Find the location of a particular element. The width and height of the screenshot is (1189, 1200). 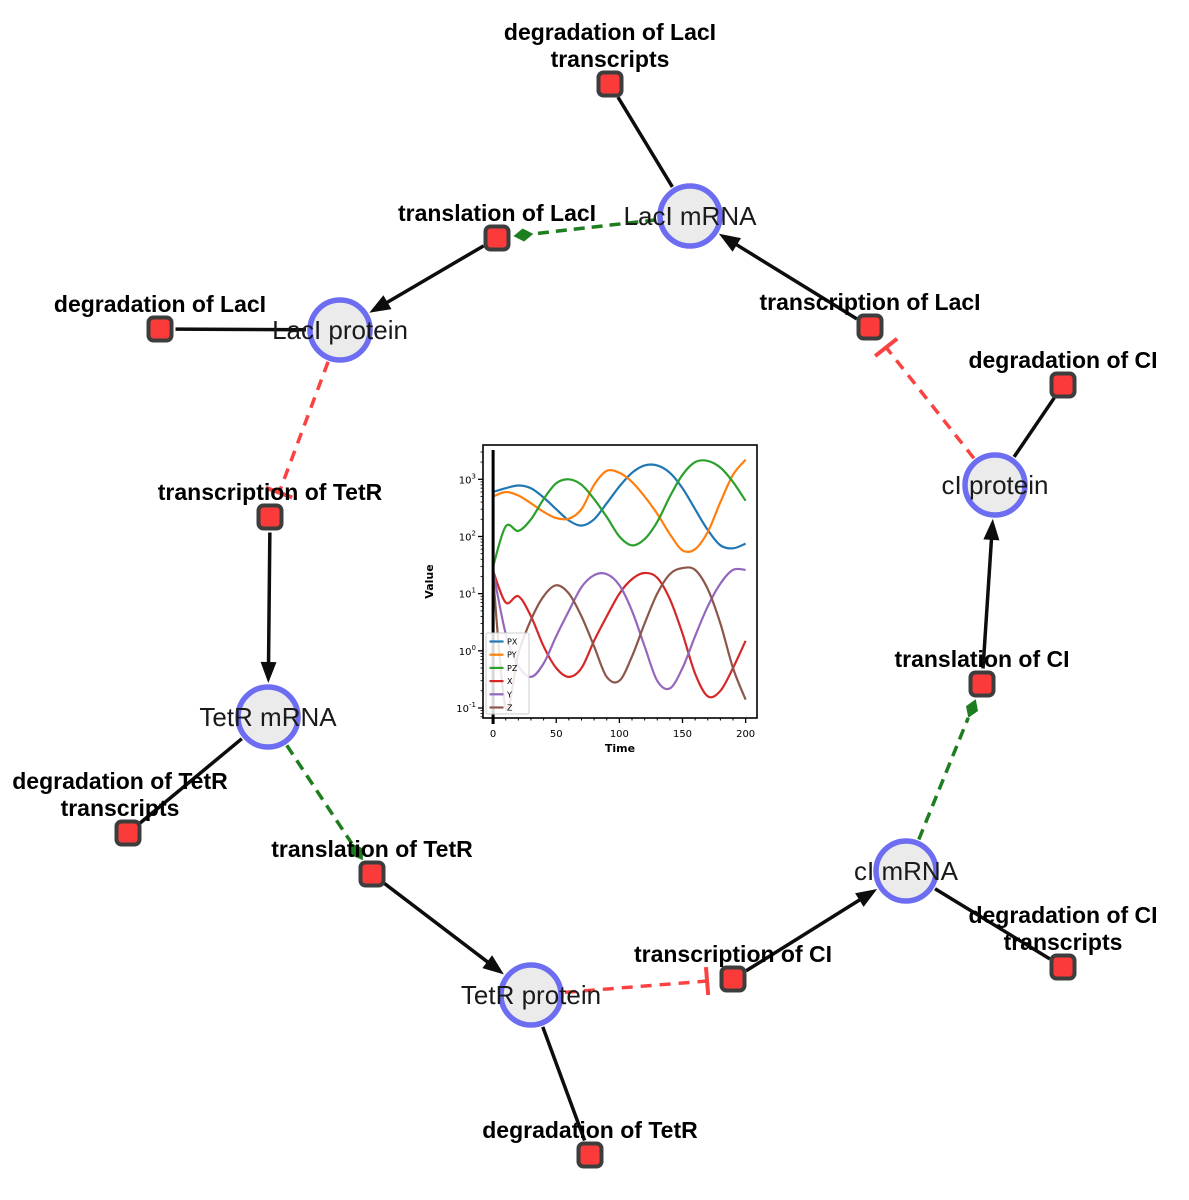

reaction-label-transcription-tetr: transcription of TetR is located at coordinates (270, 492).